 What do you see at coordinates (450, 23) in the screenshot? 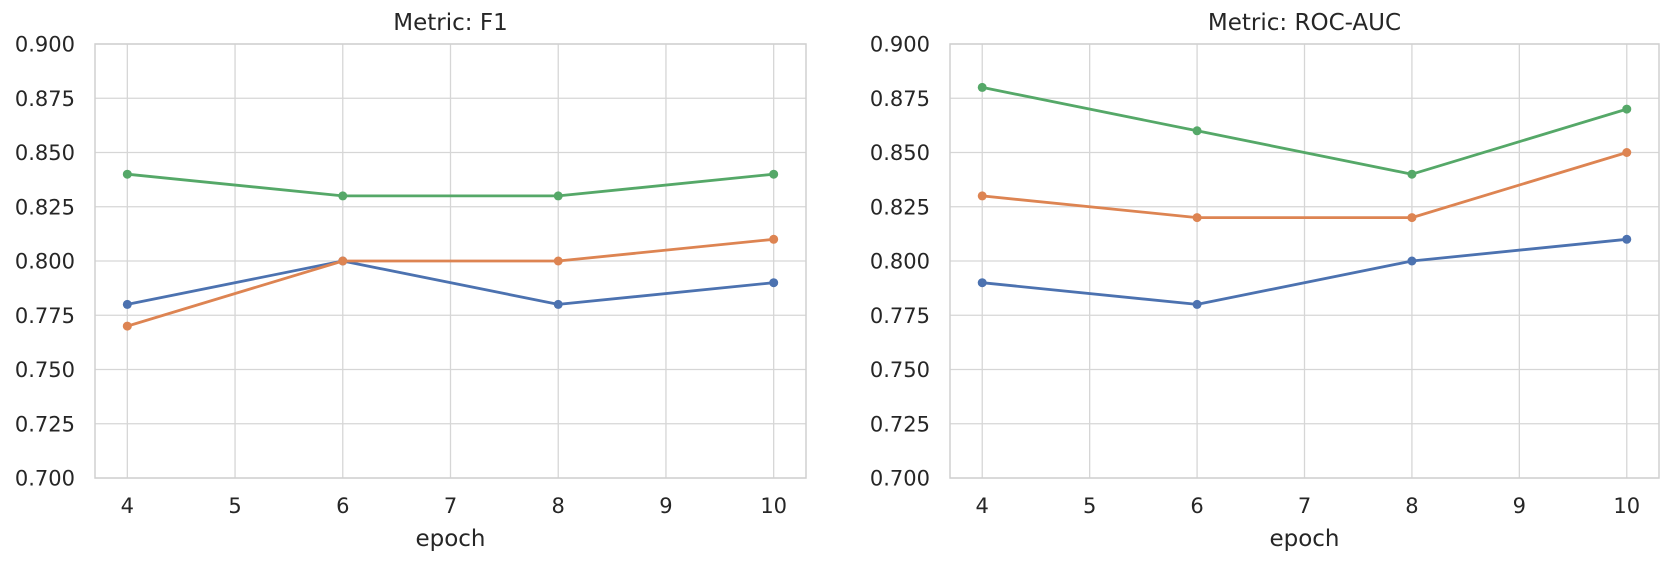
I see `chart-title: Metric: F1` at bounding box center [450, 23].